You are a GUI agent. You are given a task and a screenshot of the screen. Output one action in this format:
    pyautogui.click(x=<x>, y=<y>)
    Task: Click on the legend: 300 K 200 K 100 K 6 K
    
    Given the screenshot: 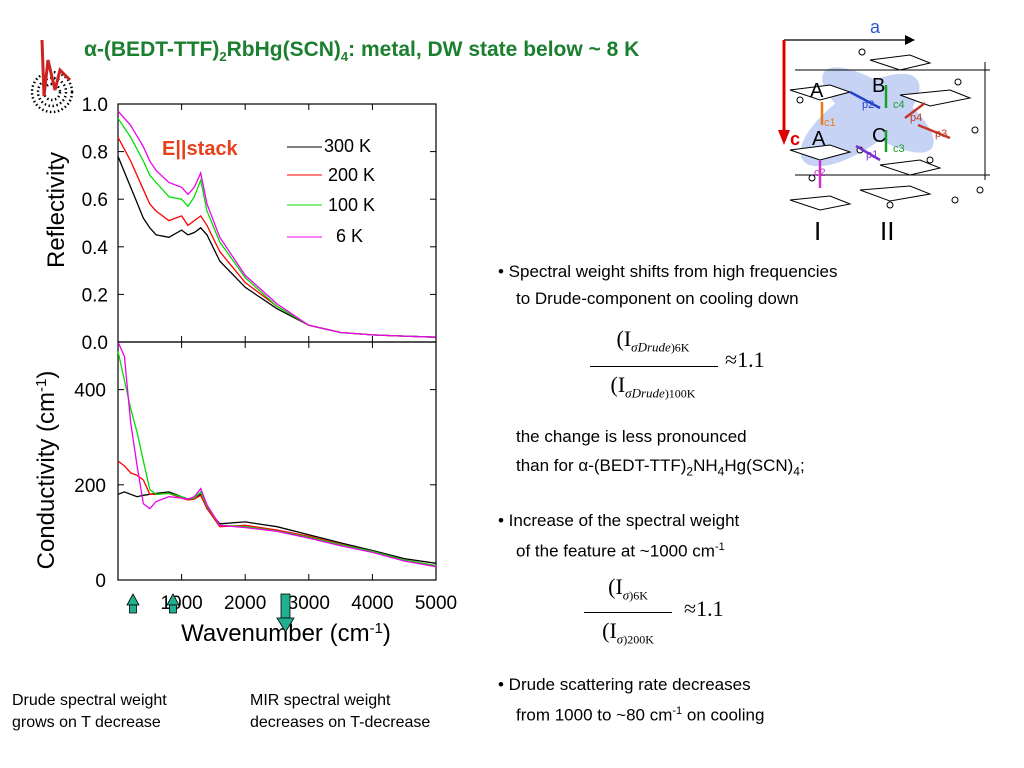 What is the action you would take?
    pyautogui.click(x=331, y=191)
    